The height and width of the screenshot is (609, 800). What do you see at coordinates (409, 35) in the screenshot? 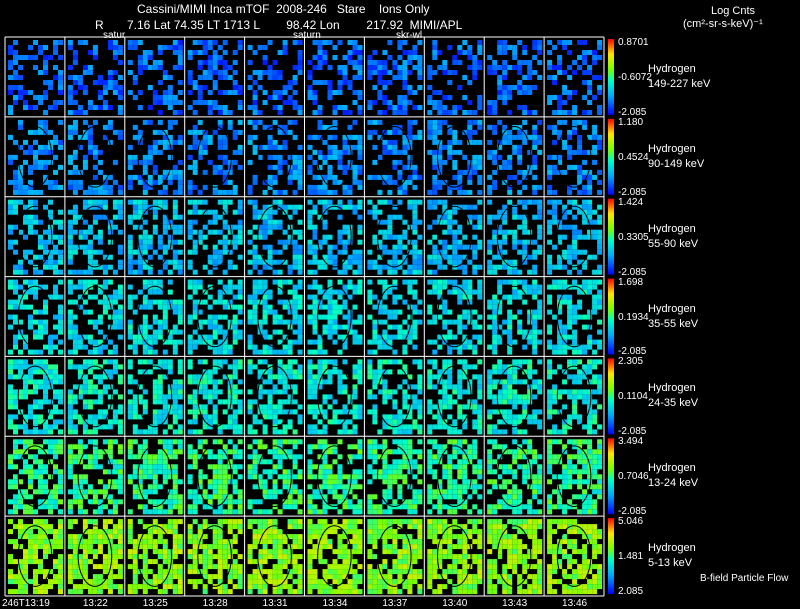
I see `marker-label-right: skr-wl` at bounding box center [409, 35].